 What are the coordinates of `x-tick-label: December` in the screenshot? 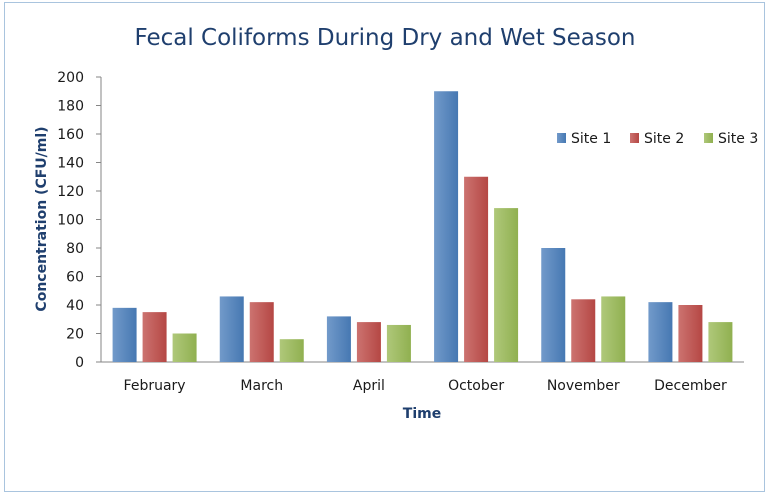 It's located at (690, 386).